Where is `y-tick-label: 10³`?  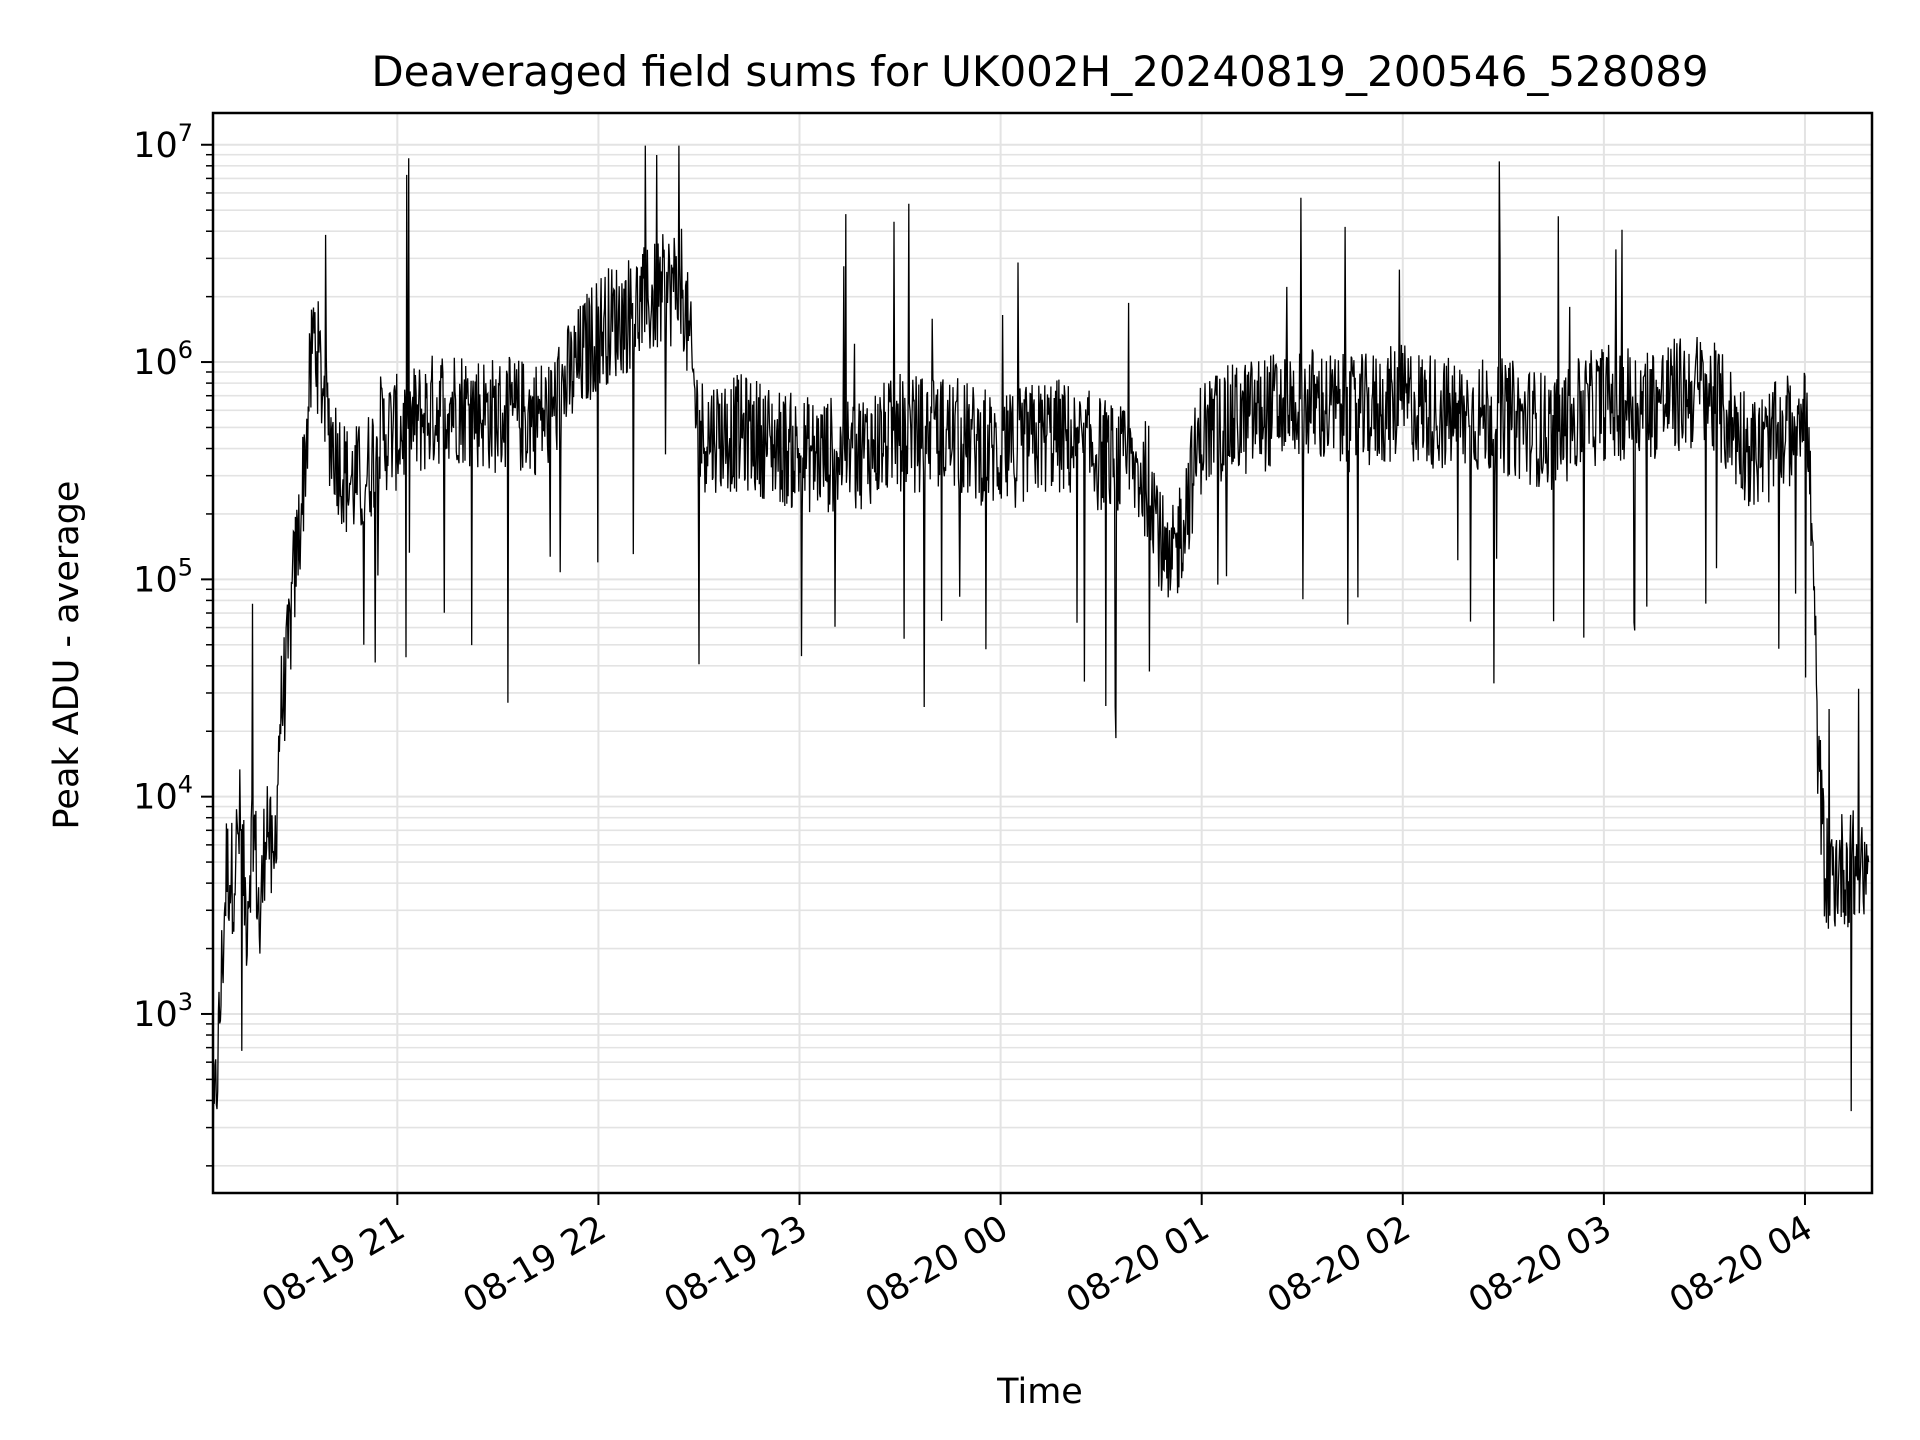 y-tick-label: 10³ is located at coordinates (163, 1011).